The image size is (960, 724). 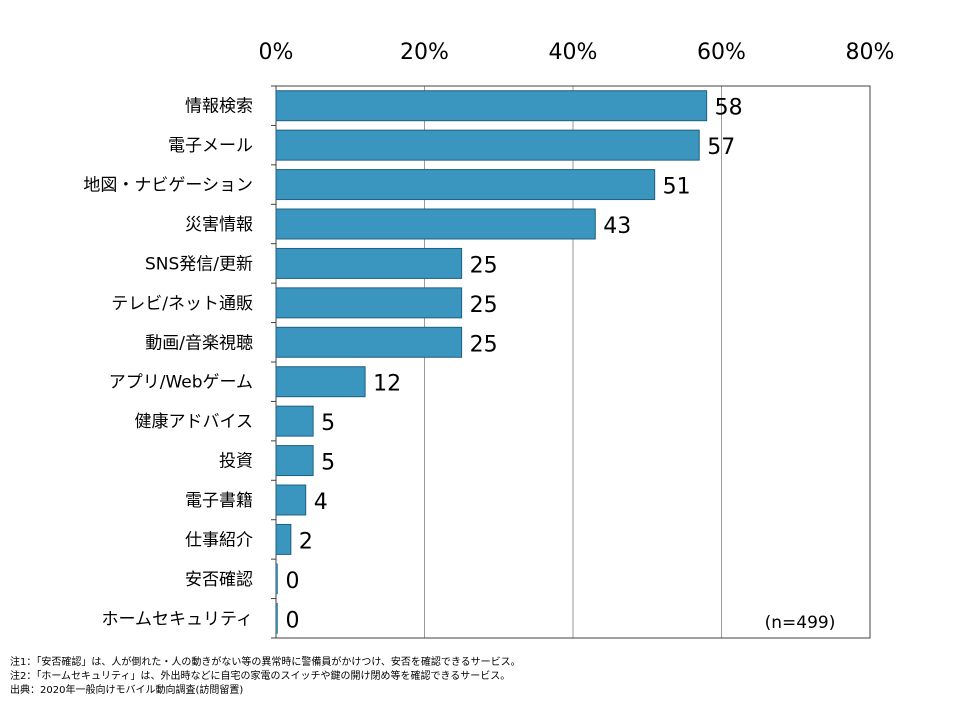 I want to click on category-label: ホームセキュリティ, so click(x=177, y=619).